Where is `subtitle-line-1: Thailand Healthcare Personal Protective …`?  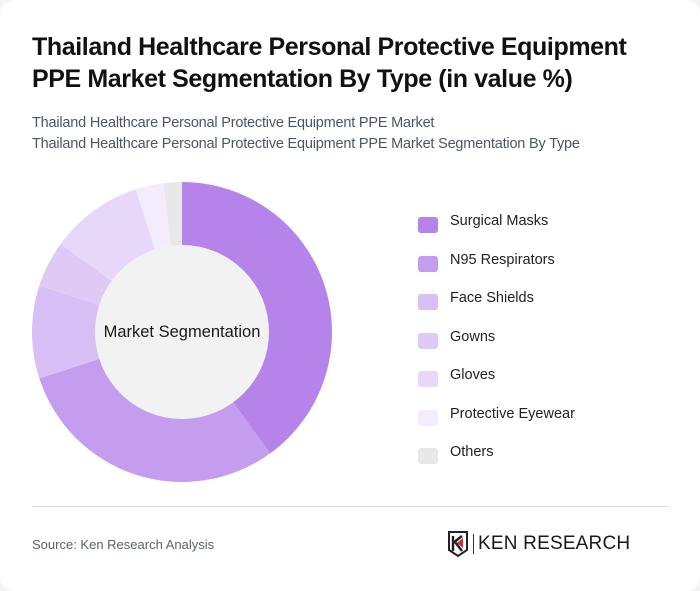
subtitle-line-1: Thailand Healthcare Personal Protective … is located at coordinates (233, 123).